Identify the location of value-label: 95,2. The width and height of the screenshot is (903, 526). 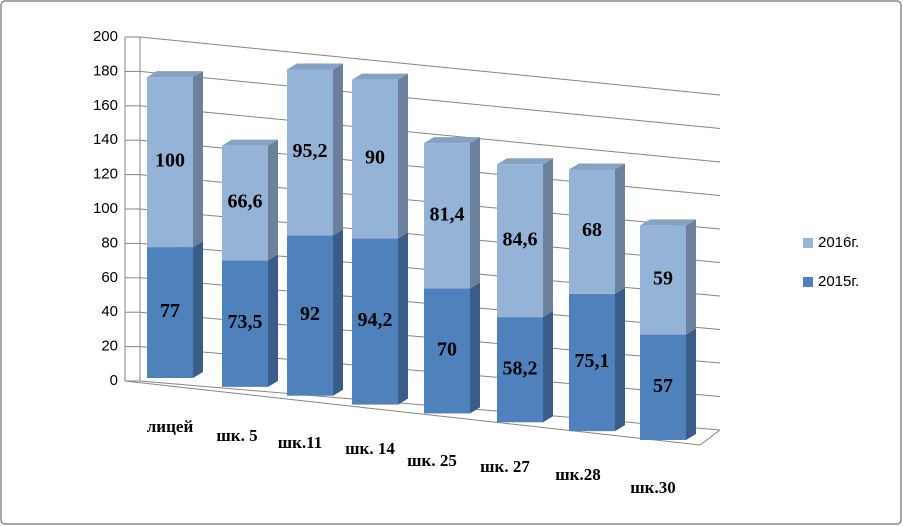
(310, 151).